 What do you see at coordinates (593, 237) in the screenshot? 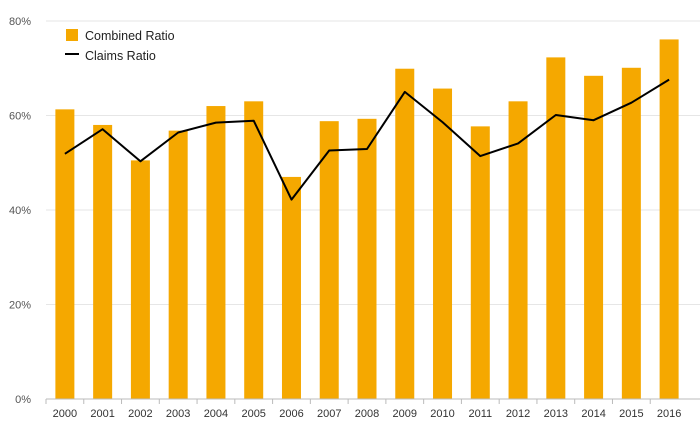
I see `bar-combined-ratio-2014` at bounding box center [593, 237].